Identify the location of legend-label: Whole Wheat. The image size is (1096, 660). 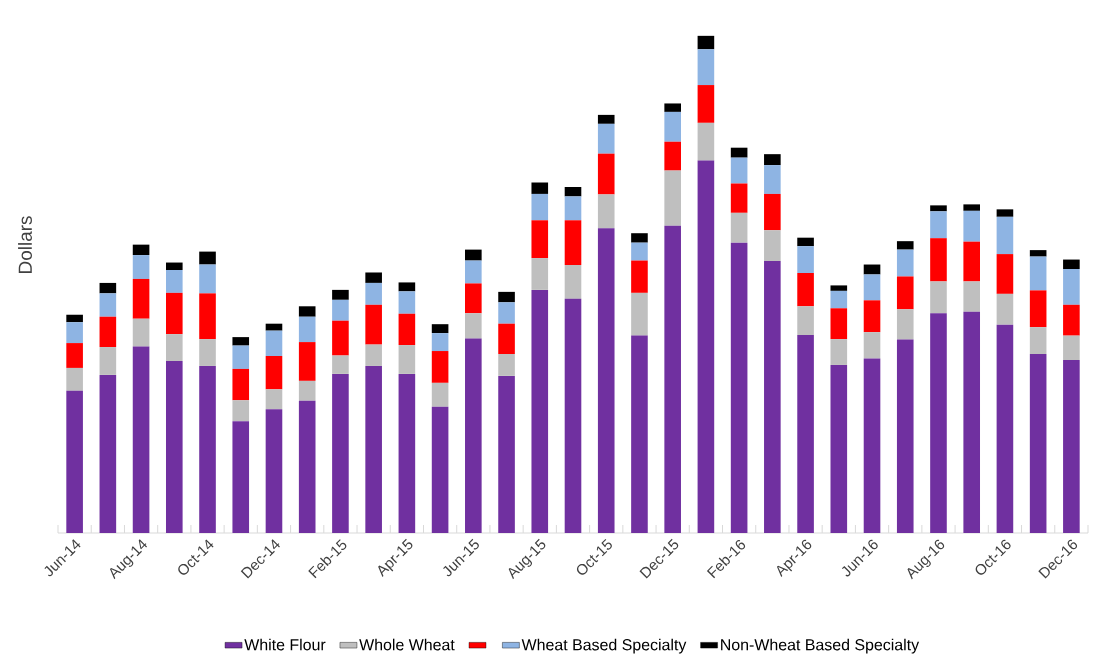
(407, 644).